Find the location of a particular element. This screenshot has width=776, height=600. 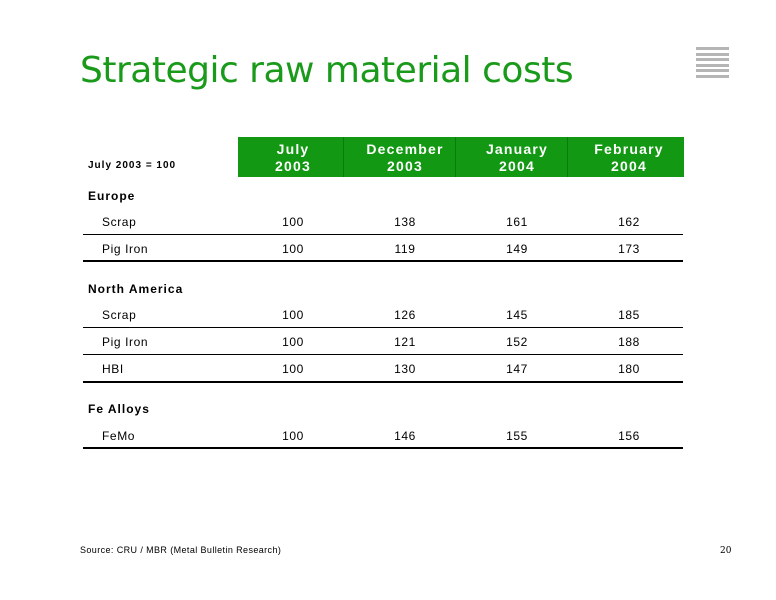

table-cell: 173 is located at coordinates (629, 249).